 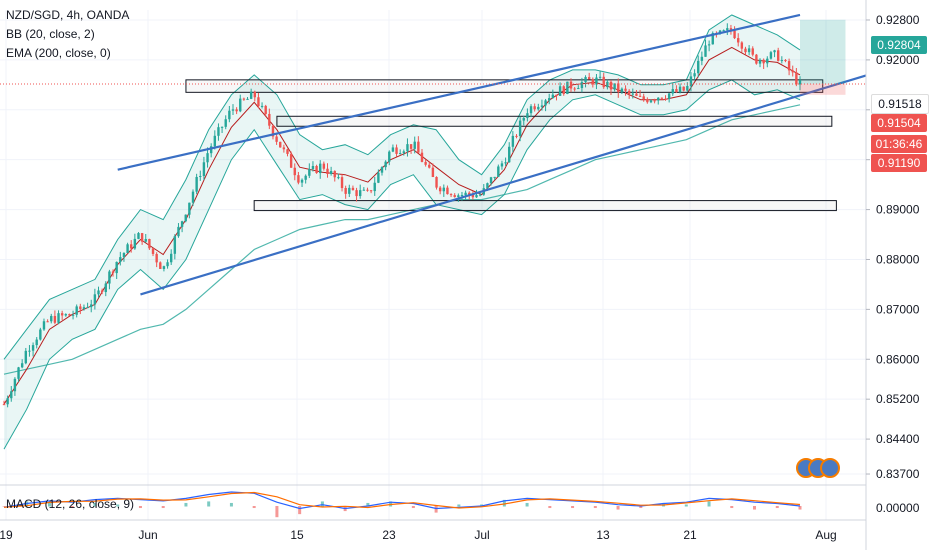 What do you see at coordinates (58, 53) in the screenshot?
I see `ema-legend: EMA (200, close, 0)` at bounding box center [58, 53].